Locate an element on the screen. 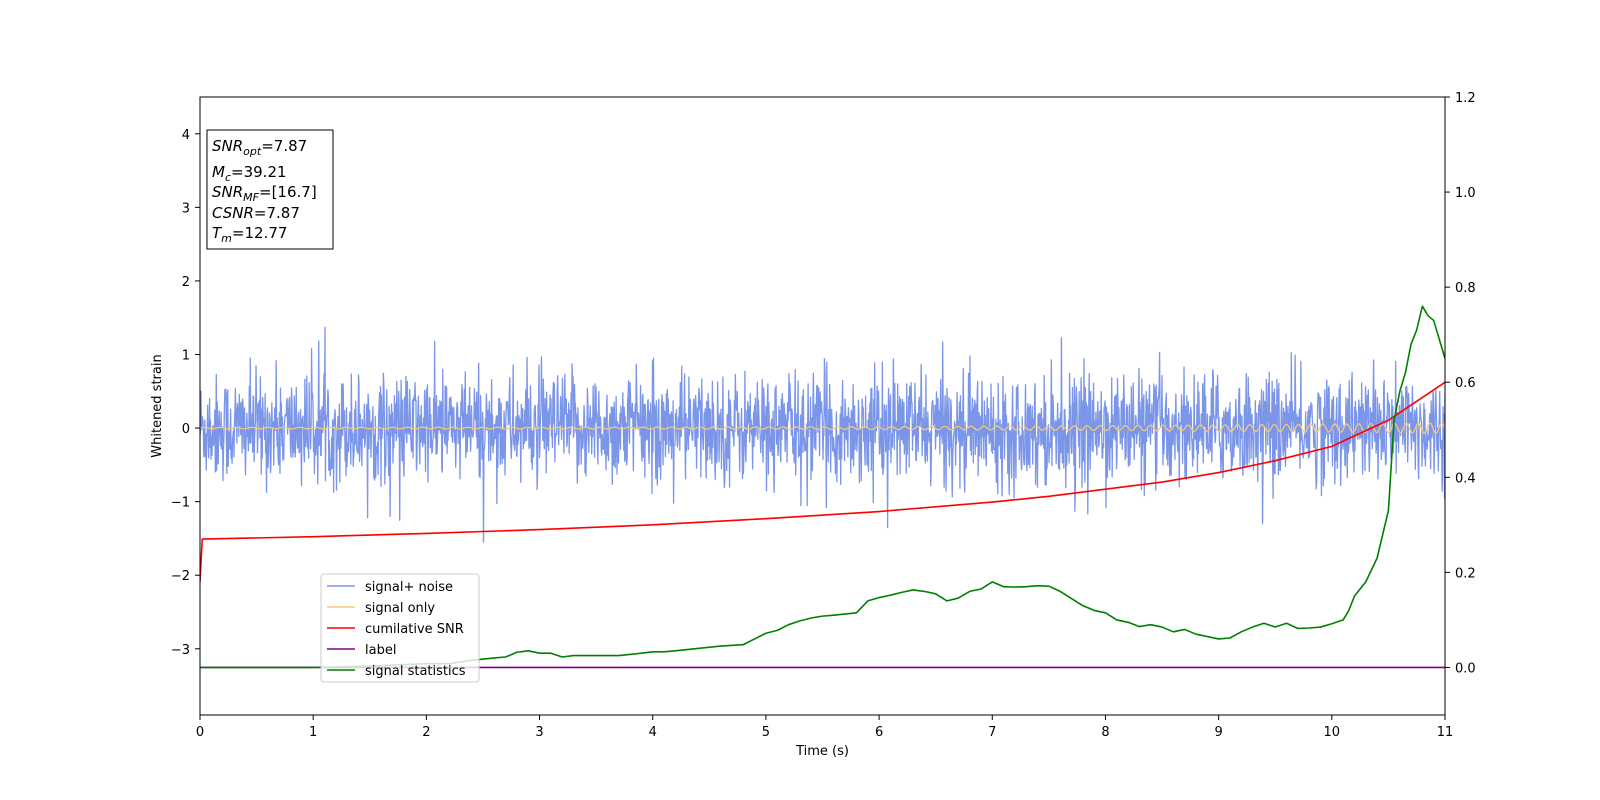 The image size is (1600, 800). annotation-line: Mc=39.21 is located at coordinates (249, 173).